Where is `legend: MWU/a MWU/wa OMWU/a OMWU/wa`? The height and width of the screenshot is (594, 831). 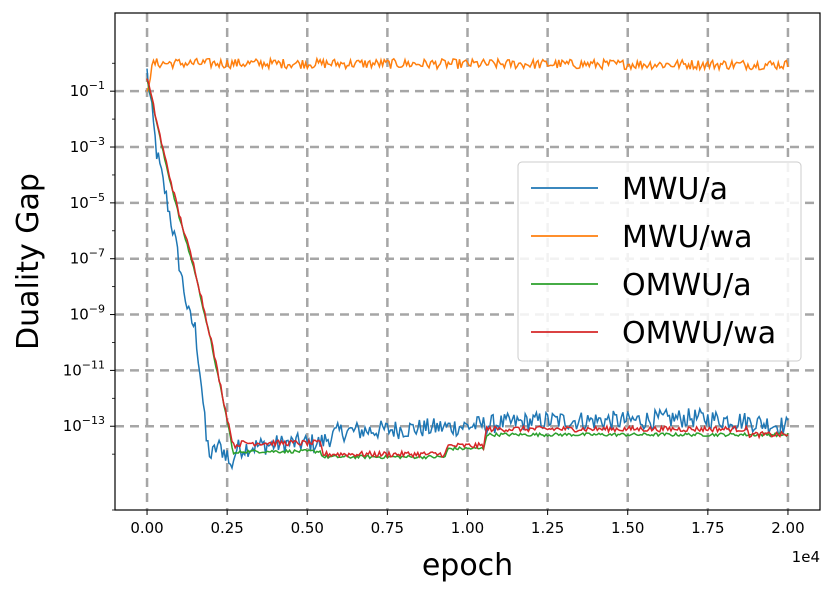 legend: MWU/a MWU/wa OMWU/a OMWU/wa is located at coordinates (659, 261).